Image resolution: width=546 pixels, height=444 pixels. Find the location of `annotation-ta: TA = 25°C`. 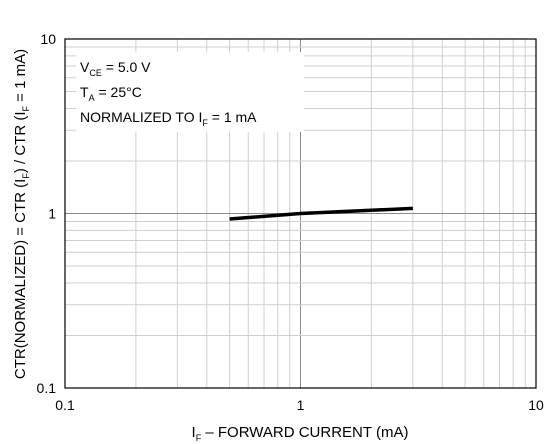

annotation-ta: TA = 25°C is located at coordinates (111, 93).